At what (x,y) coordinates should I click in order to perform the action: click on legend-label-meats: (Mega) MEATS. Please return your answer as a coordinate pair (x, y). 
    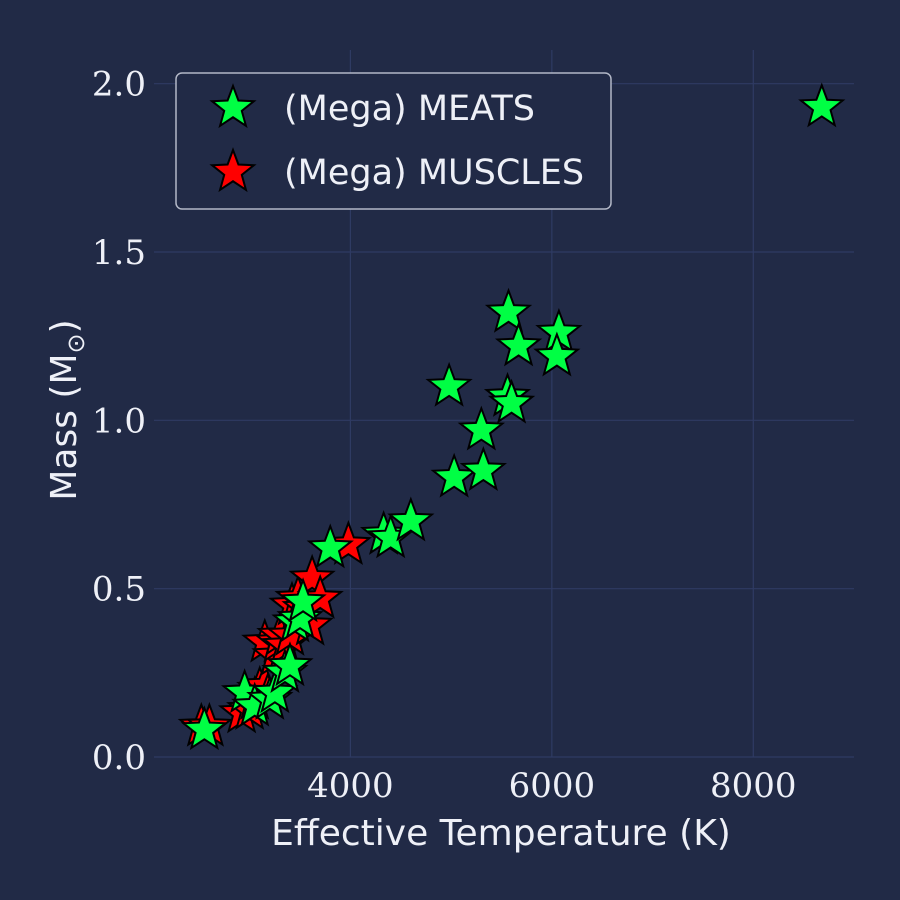
    Looking at the image, I should click on (409, 109).